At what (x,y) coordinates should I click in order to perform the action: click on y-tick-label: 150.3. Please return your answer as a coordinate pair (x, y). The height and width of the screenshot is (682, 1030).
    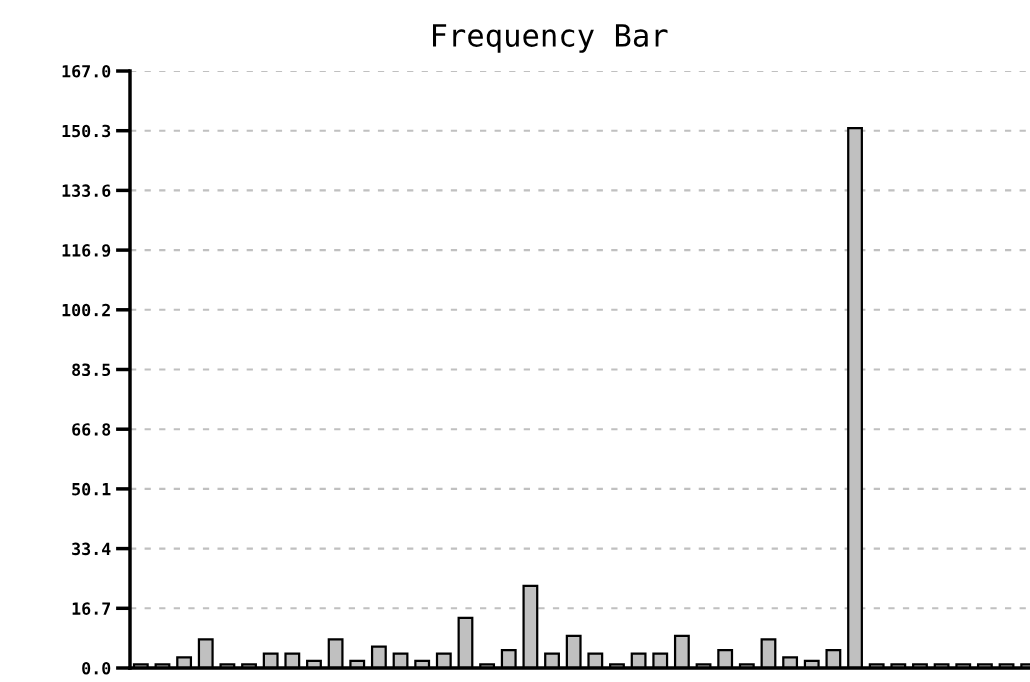
    Looking at the image, I should click on (86, 131).